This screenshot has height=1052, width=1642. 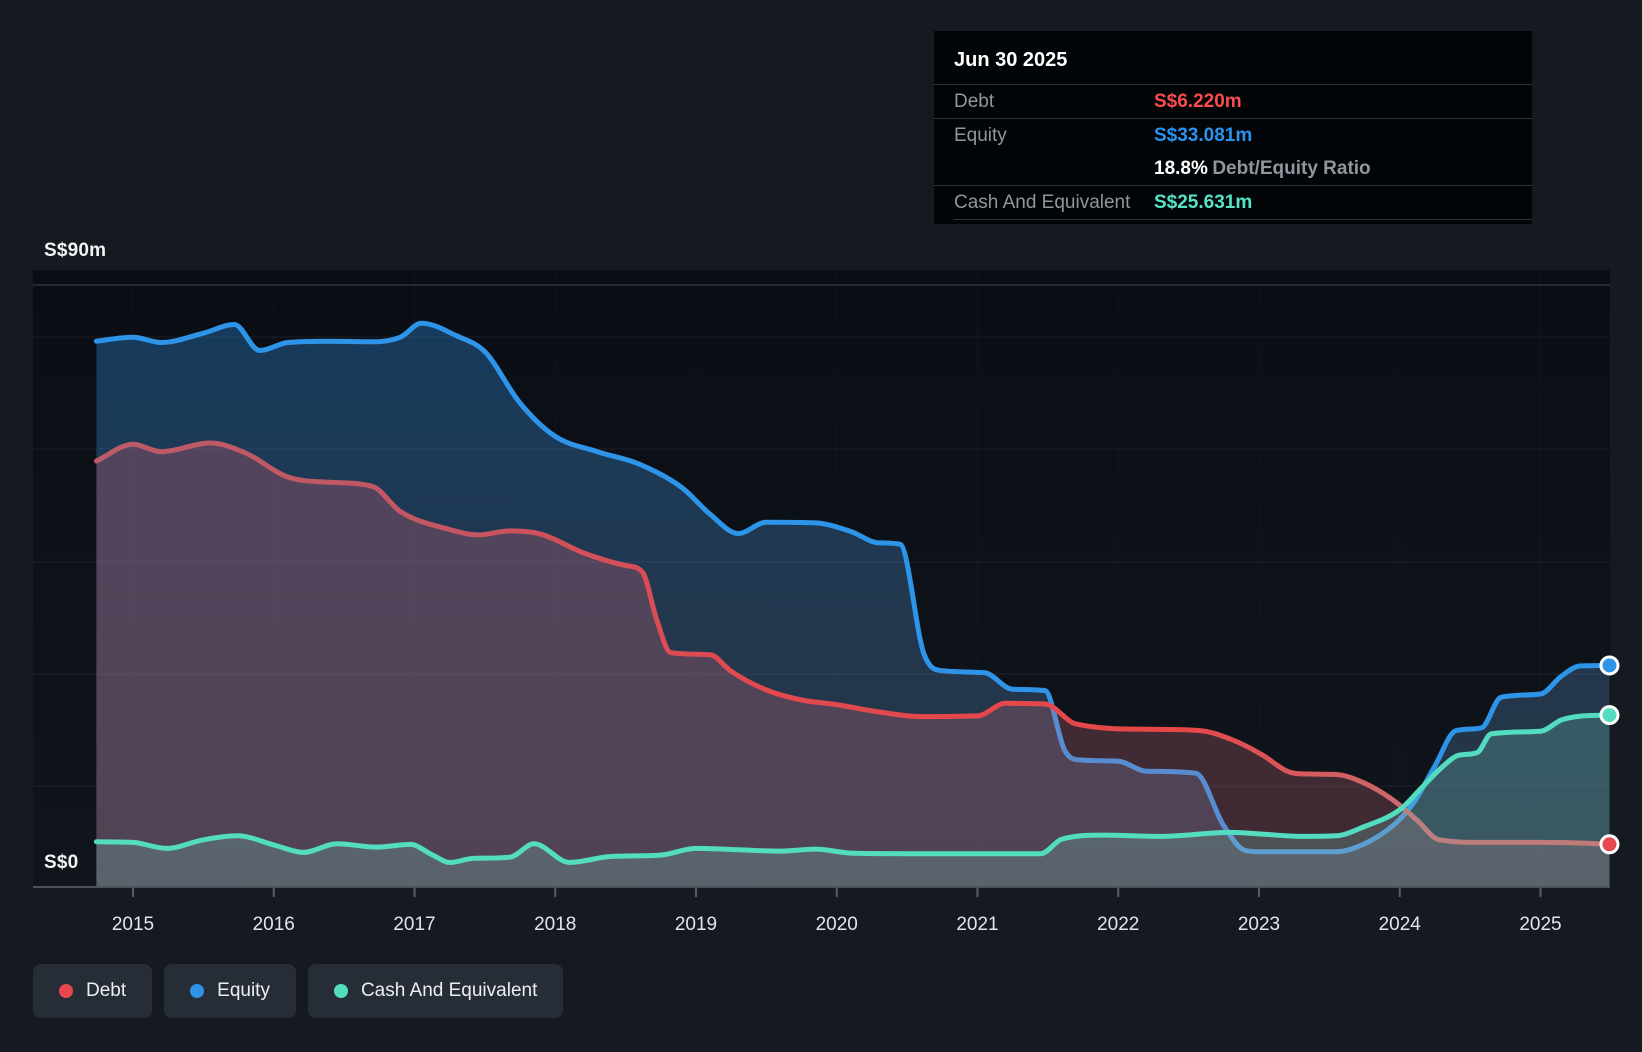 I want to click on tooltip-debt-label: Debt, so click(x=974, y=101).